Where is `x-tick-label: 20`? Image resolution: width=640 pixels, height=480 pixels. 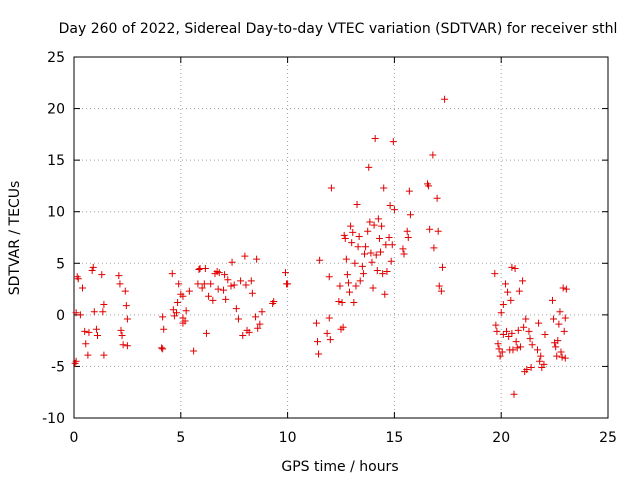 x-tick-label: 20 is located at coordinates (501, 438).